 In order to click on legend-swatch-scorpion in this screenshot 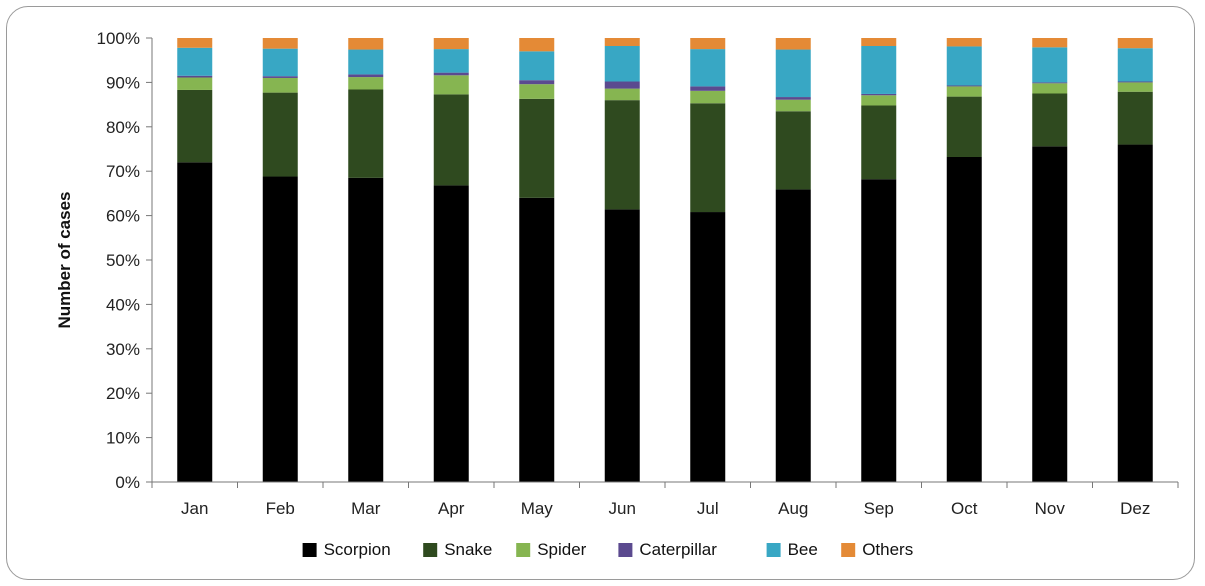, I will do `click(310, 550)`.